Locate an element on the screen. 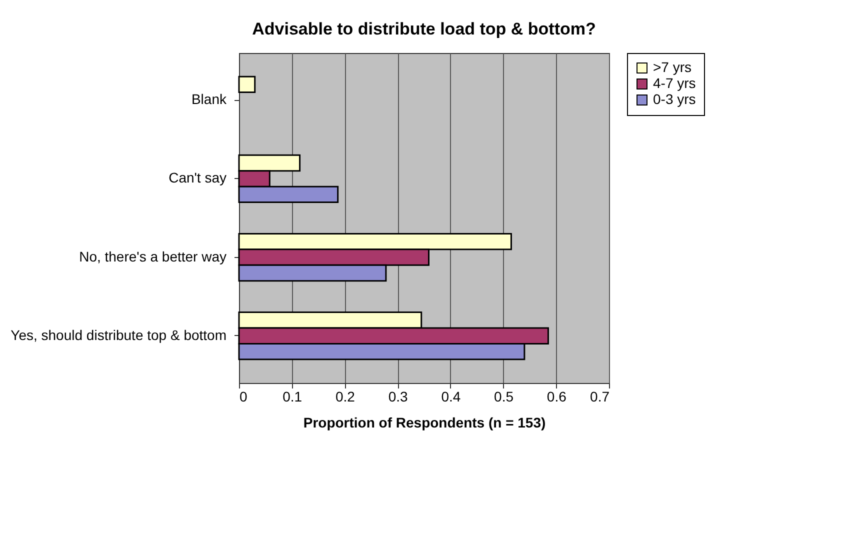 This screenshot has height=560, width=854. y-tick-label: No, there's a better way is located at coordinates (152, 256).